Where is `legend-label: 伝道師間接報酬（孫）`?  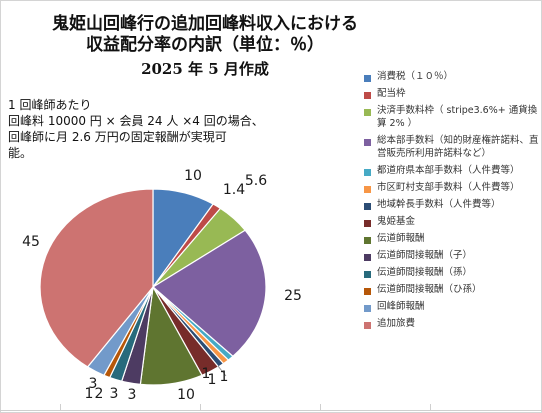 legend-label: 伝道師間接報酬（孫） is located at coordinates (425, 272).